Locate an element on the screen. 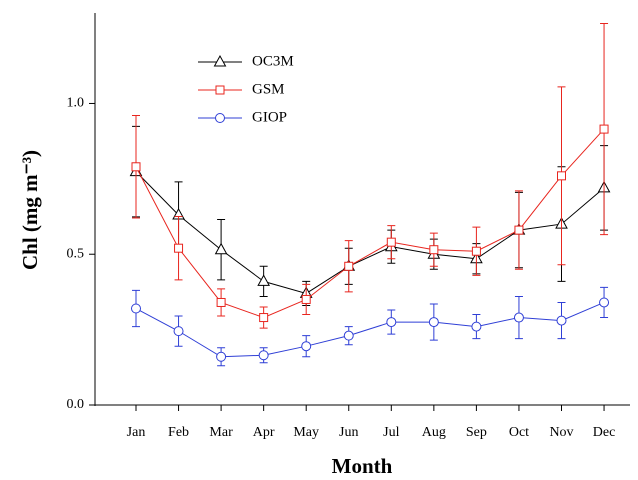  y-tick-label: 0.0 is located at coordinates (76, 404).